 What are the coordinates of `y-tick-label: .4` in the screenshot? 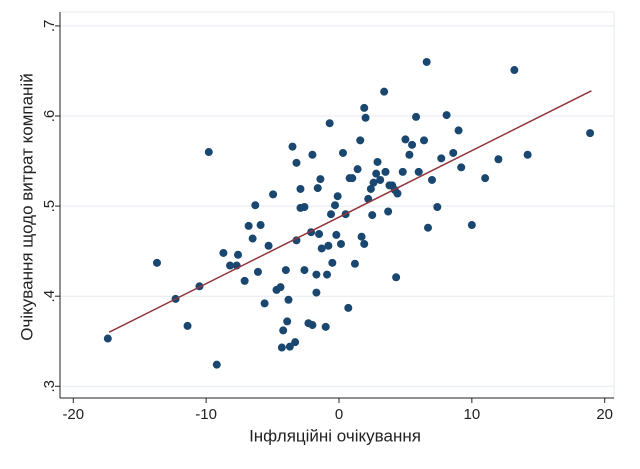 It's located at (49, 296).